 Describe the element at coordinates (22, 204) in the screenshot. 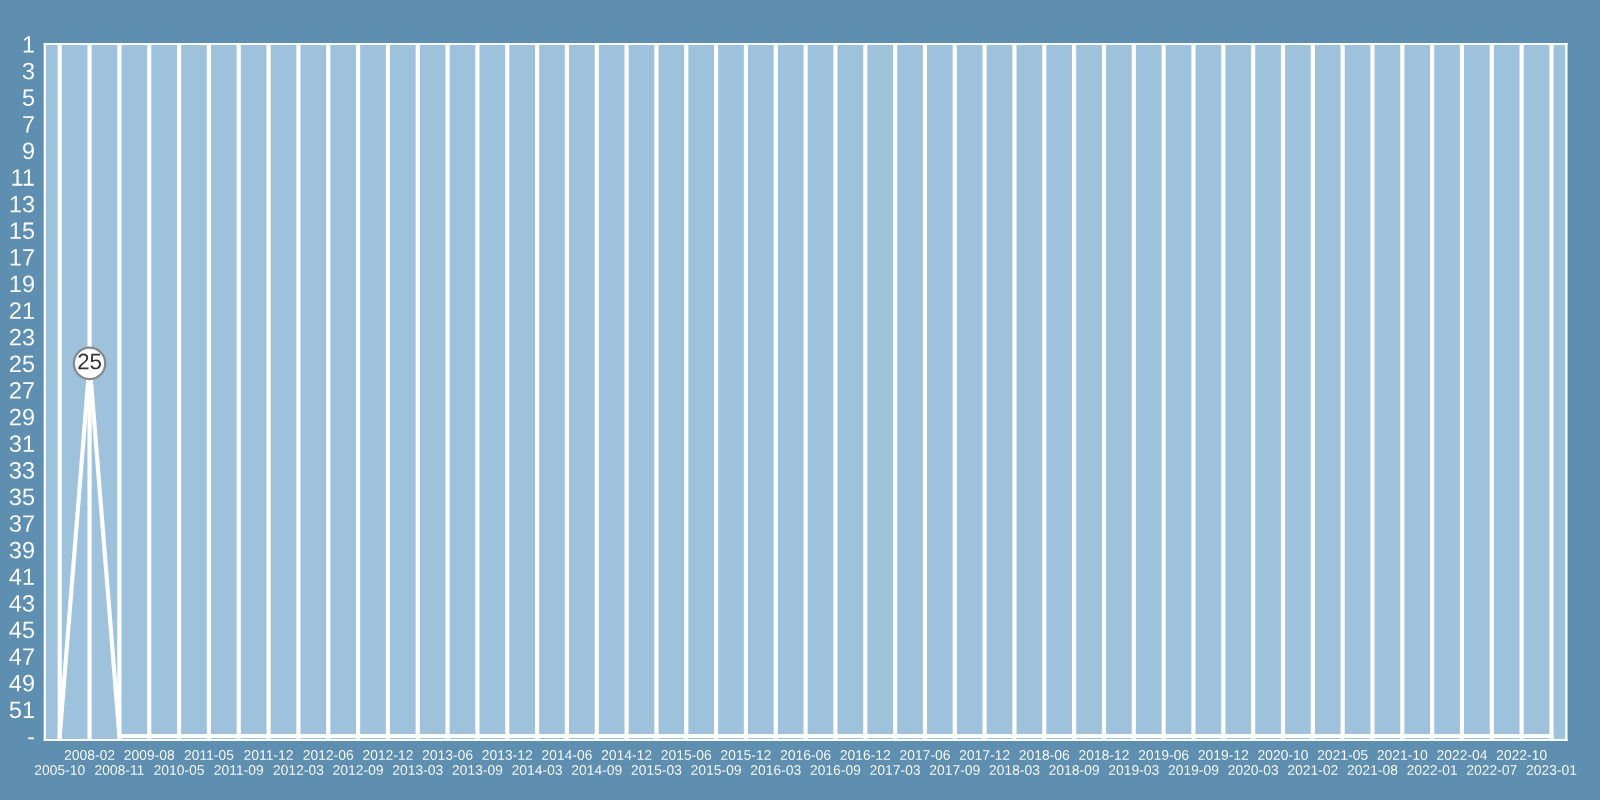

I see `y-tick-label: 13` at that location.